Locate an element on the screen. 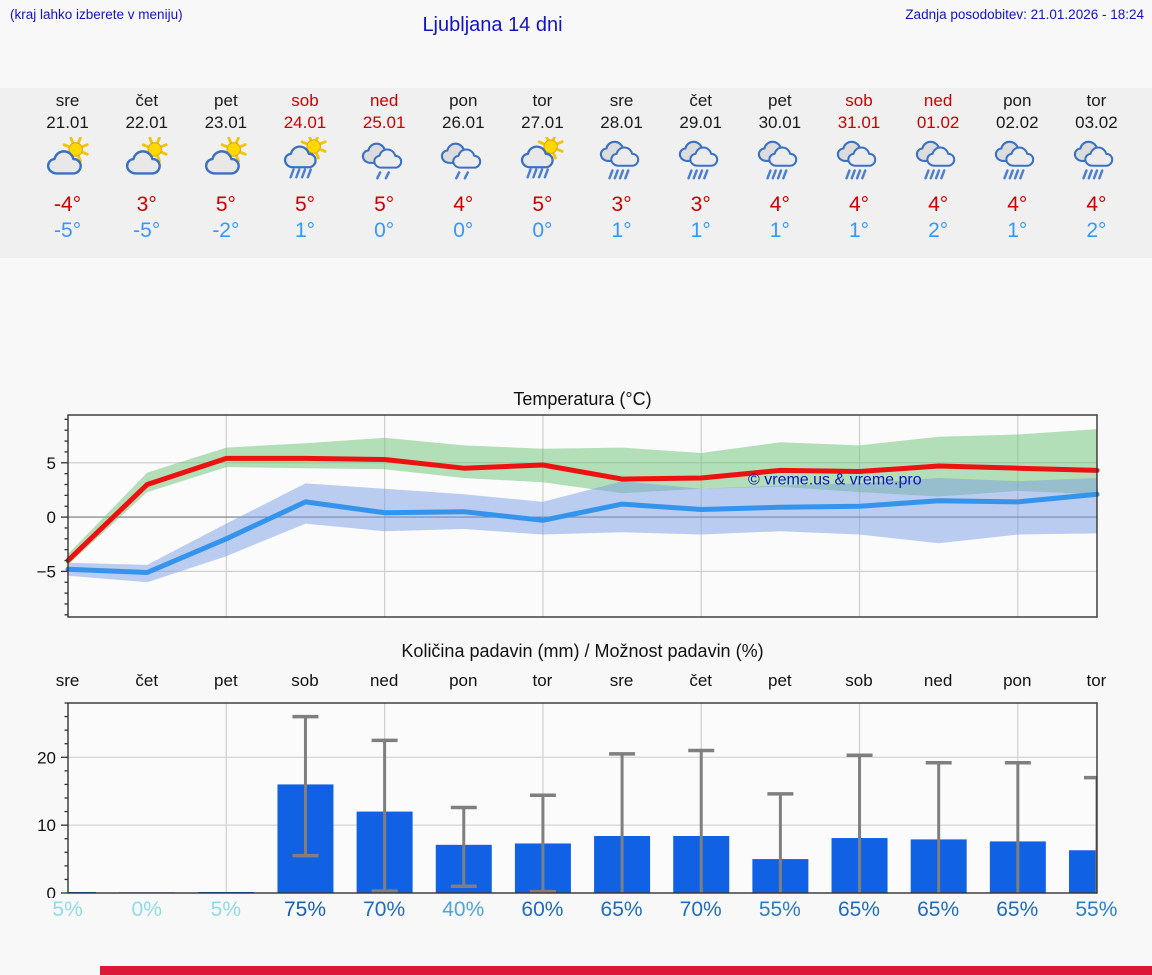  precip-day-label: čet is located at coordinates (701, 680).